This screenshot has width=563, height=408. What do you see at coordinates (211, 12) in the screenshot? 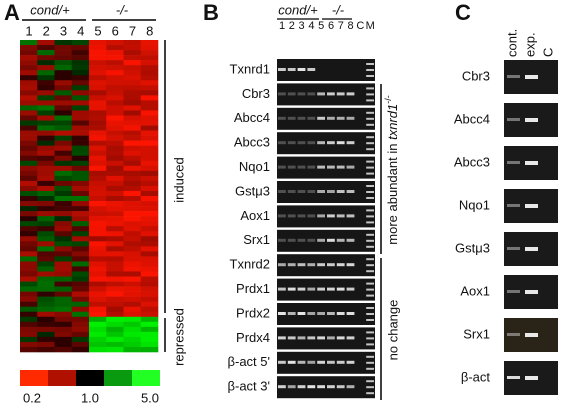
I see `panel-label: B` at bounding box center [211, 12].